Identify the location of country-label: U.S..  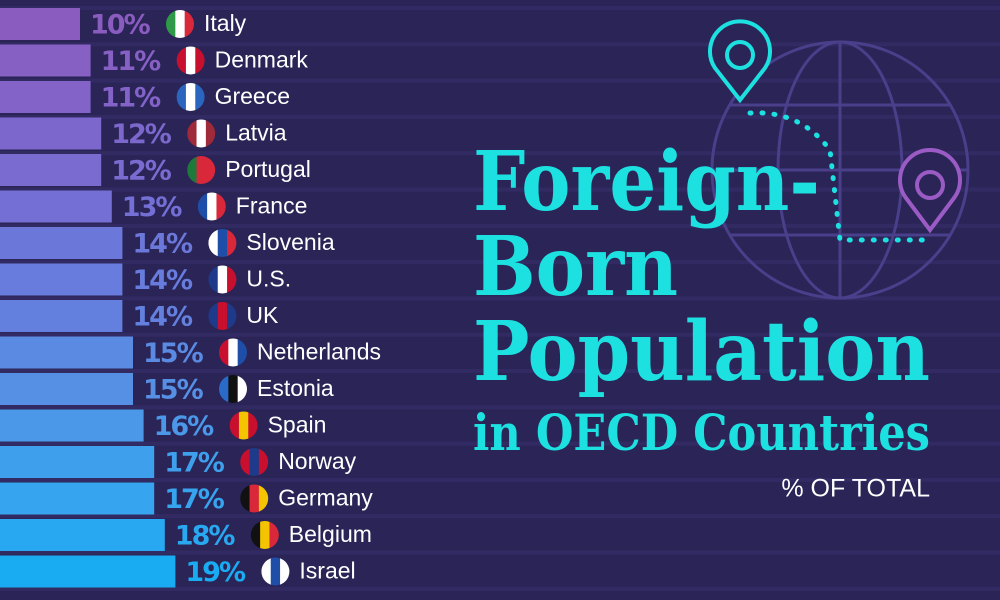
(268, 279).